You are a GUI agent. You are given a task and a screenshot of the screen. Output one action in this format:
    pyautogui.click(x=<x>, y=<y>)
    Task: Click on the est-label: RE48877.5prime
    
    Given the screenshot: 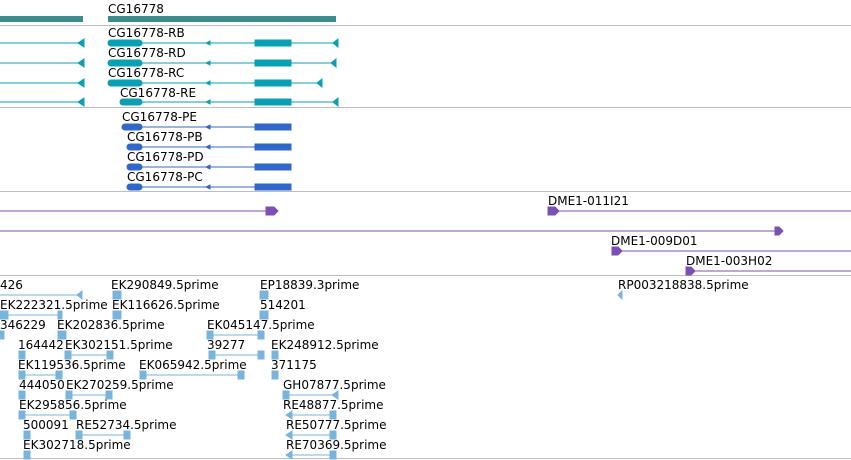 What is the action you would take?
    pyautogui.click(x=333, y=405)
    